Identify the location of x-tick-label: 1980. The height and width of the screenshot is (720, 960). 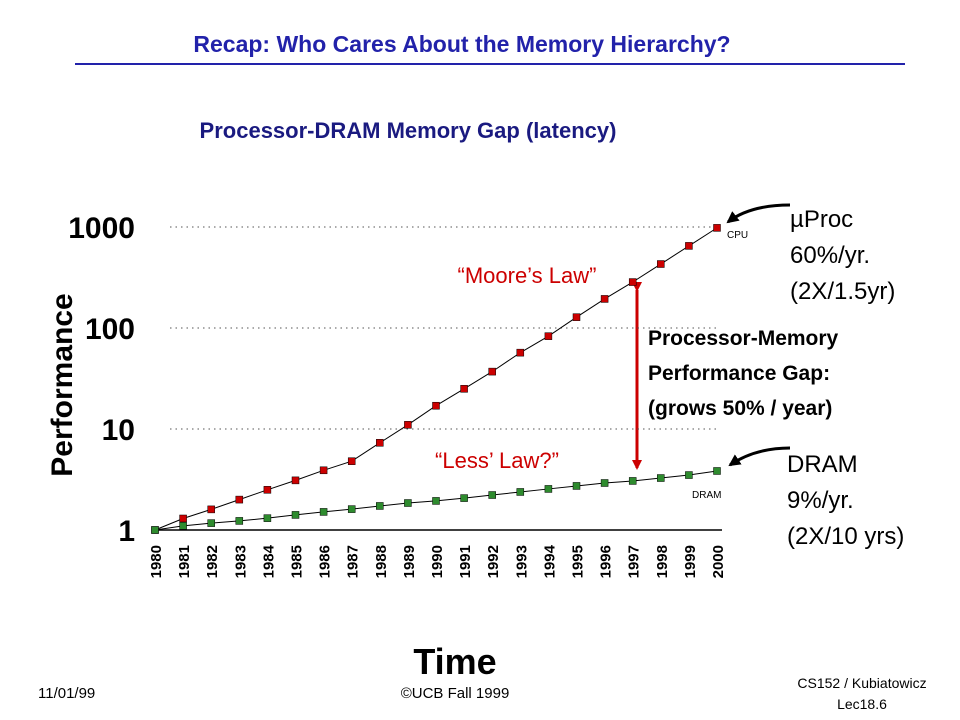
(156, 561).